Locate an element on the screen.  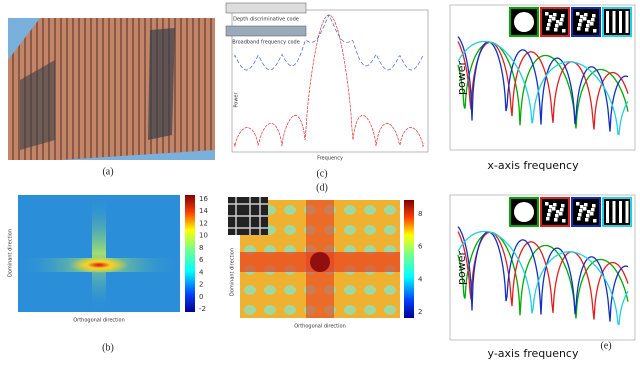
colorbar-label: 0 is located at coordinates (201, 297).